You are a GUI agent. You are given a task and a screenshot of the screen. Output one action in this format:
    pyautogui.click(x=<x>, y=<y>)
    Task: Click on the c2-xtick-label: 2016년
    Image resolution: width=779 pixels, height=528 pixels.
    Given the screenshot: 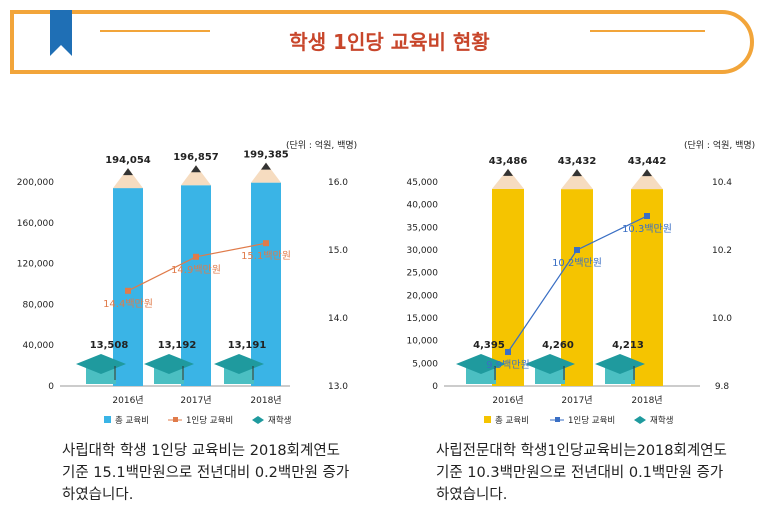 What is the action you would take?
    pyautogui.click(x=507, y=400)
    